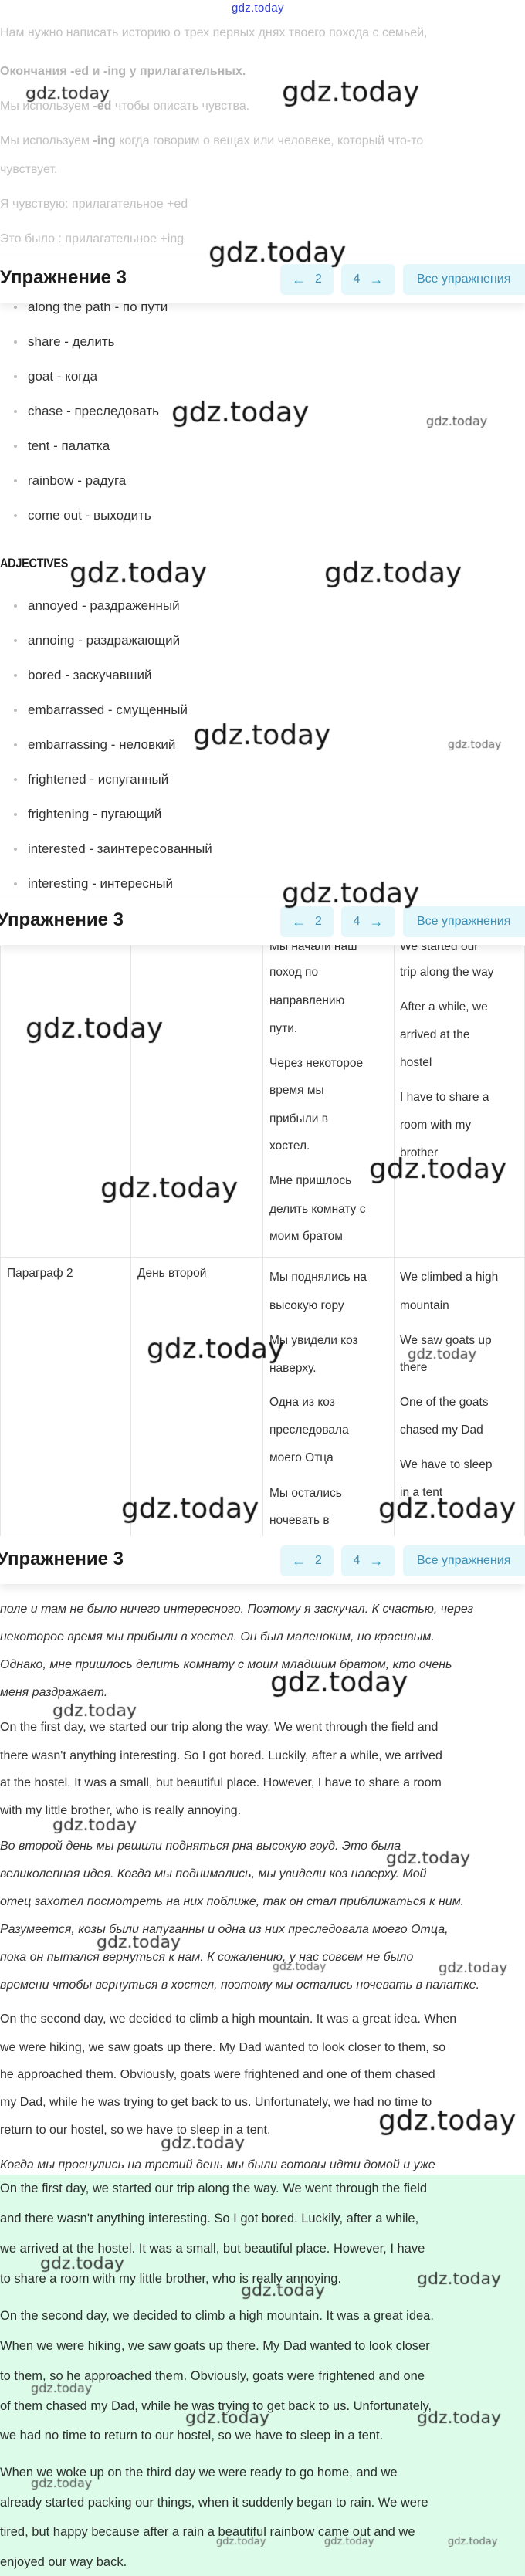 This screenshot has height=2576, width=525. I want to click on table-row-divider, so click(262, 1257).